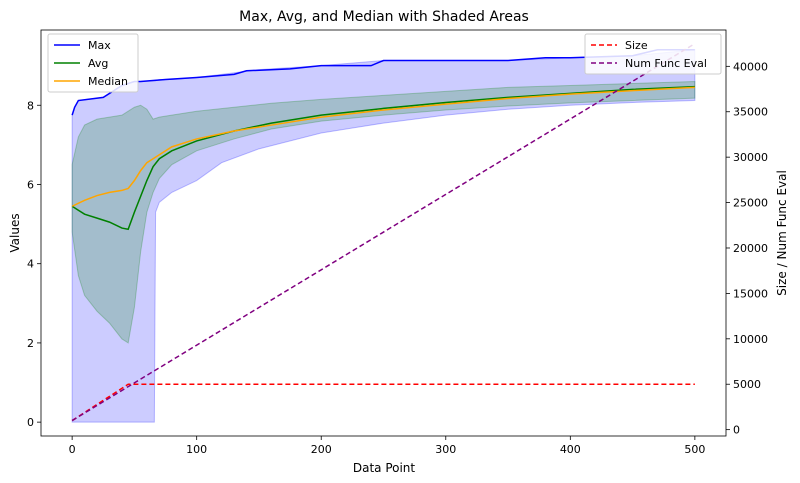  Describe the element at coordinates (736, 430) in the screenshot. I see `y2-tick-label: 0` at that location.